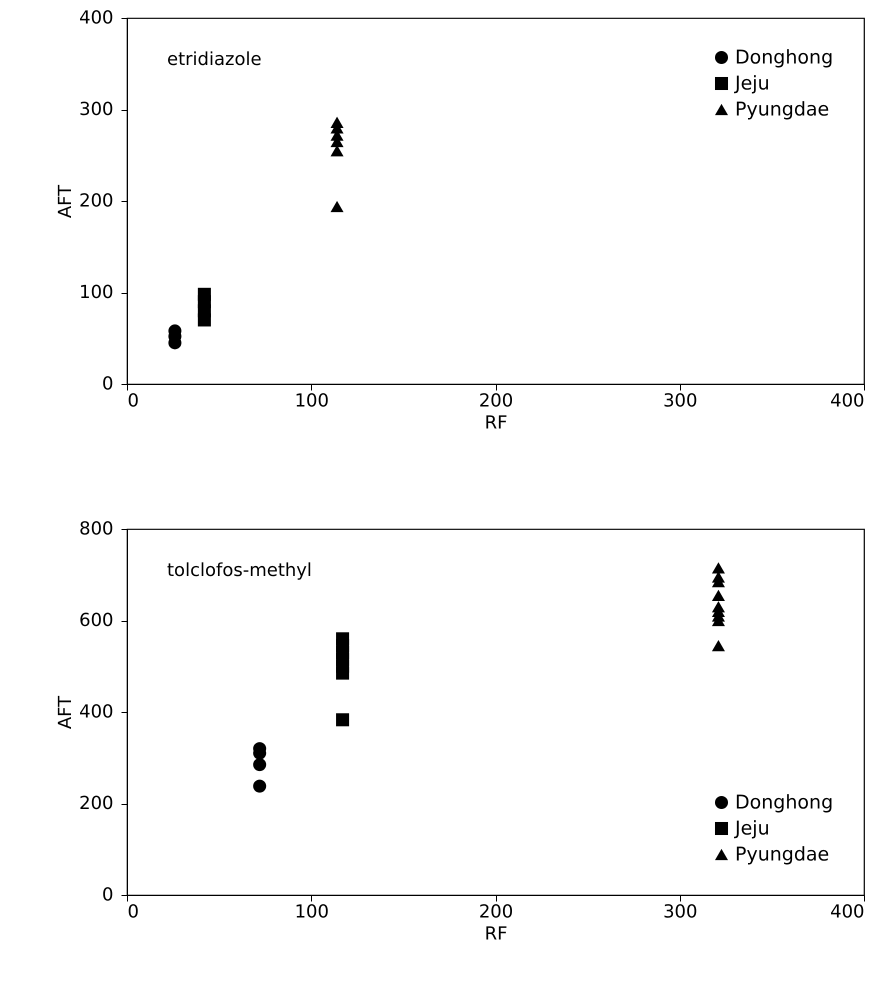 This screenshot has height=982, width=888. Describe the element at coordinates (96, 292) in the screenshot. I see `y-tick-label: 100` at that location.